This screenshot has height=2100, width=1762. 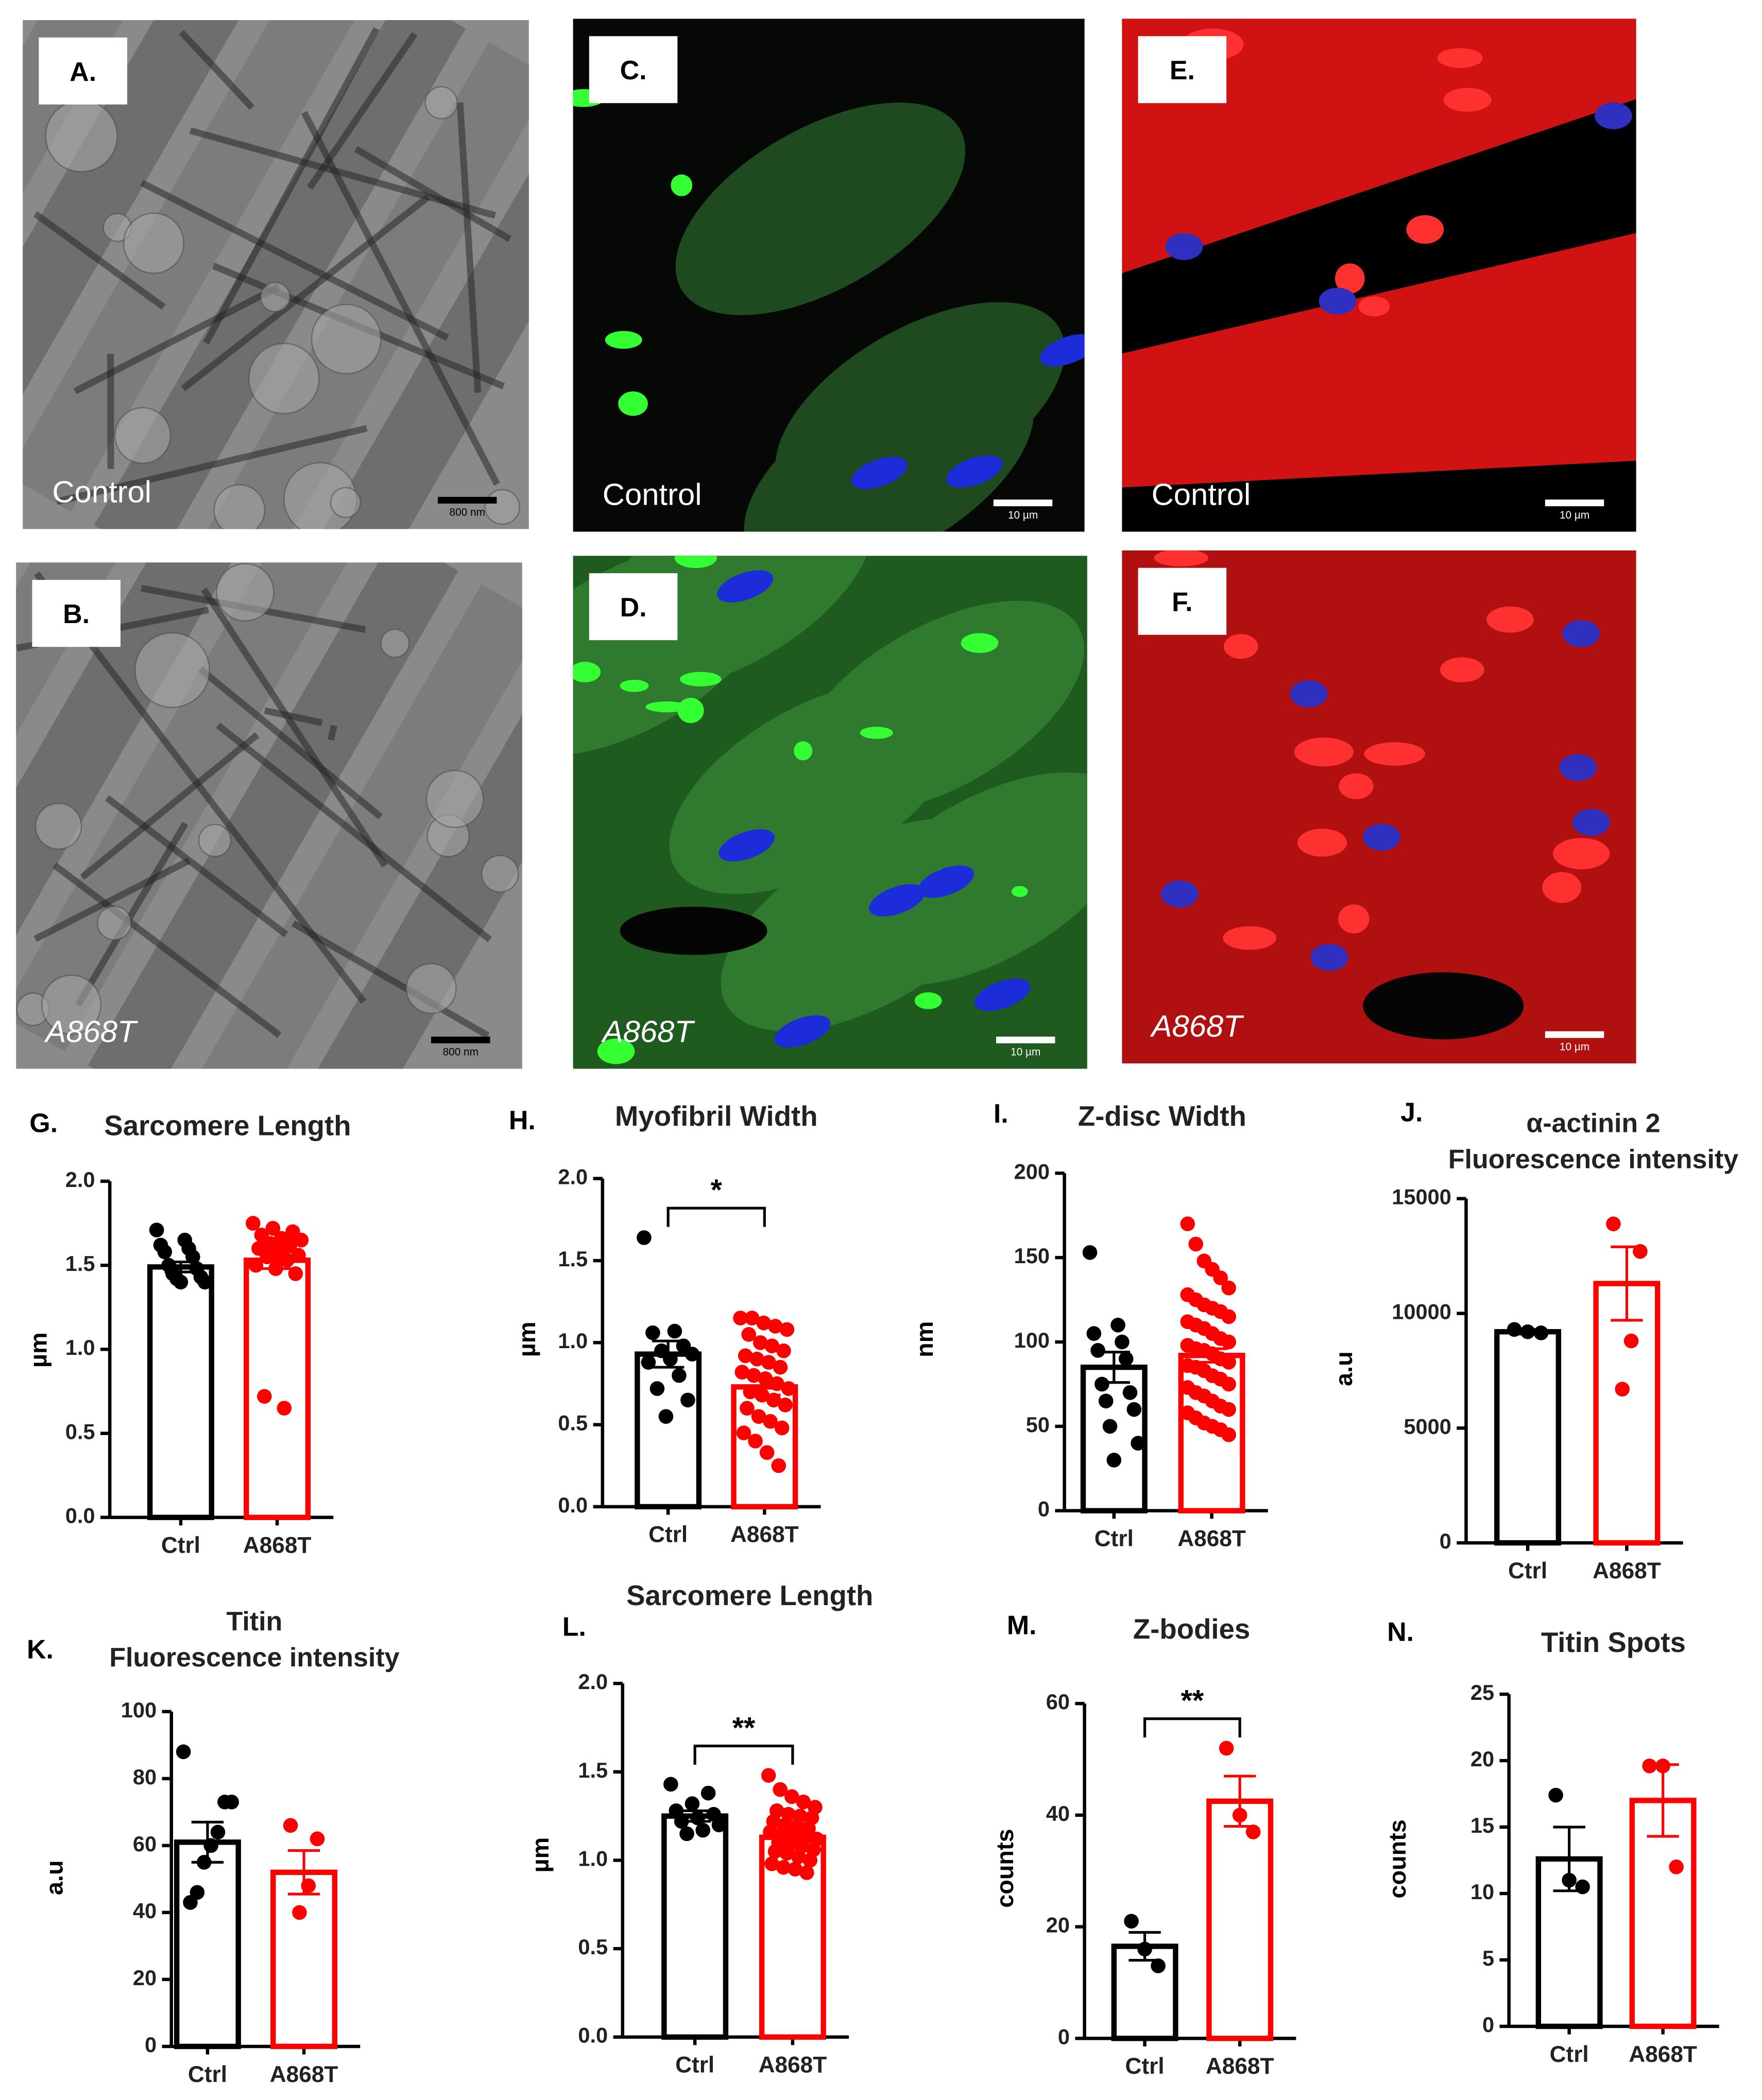 I want to click on y-tick-label: 25, so click(x=1482, y=1692).